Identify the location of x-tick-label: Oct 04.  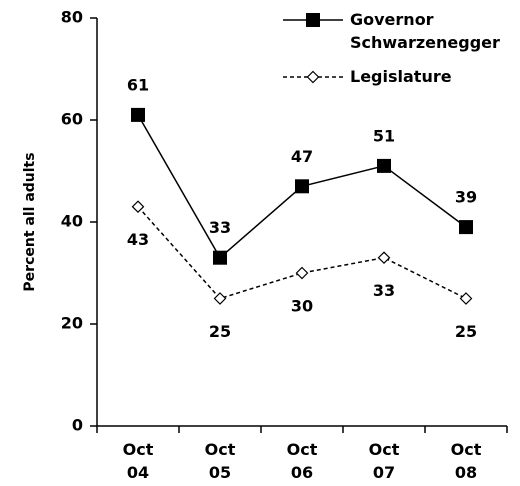
(138, 461).